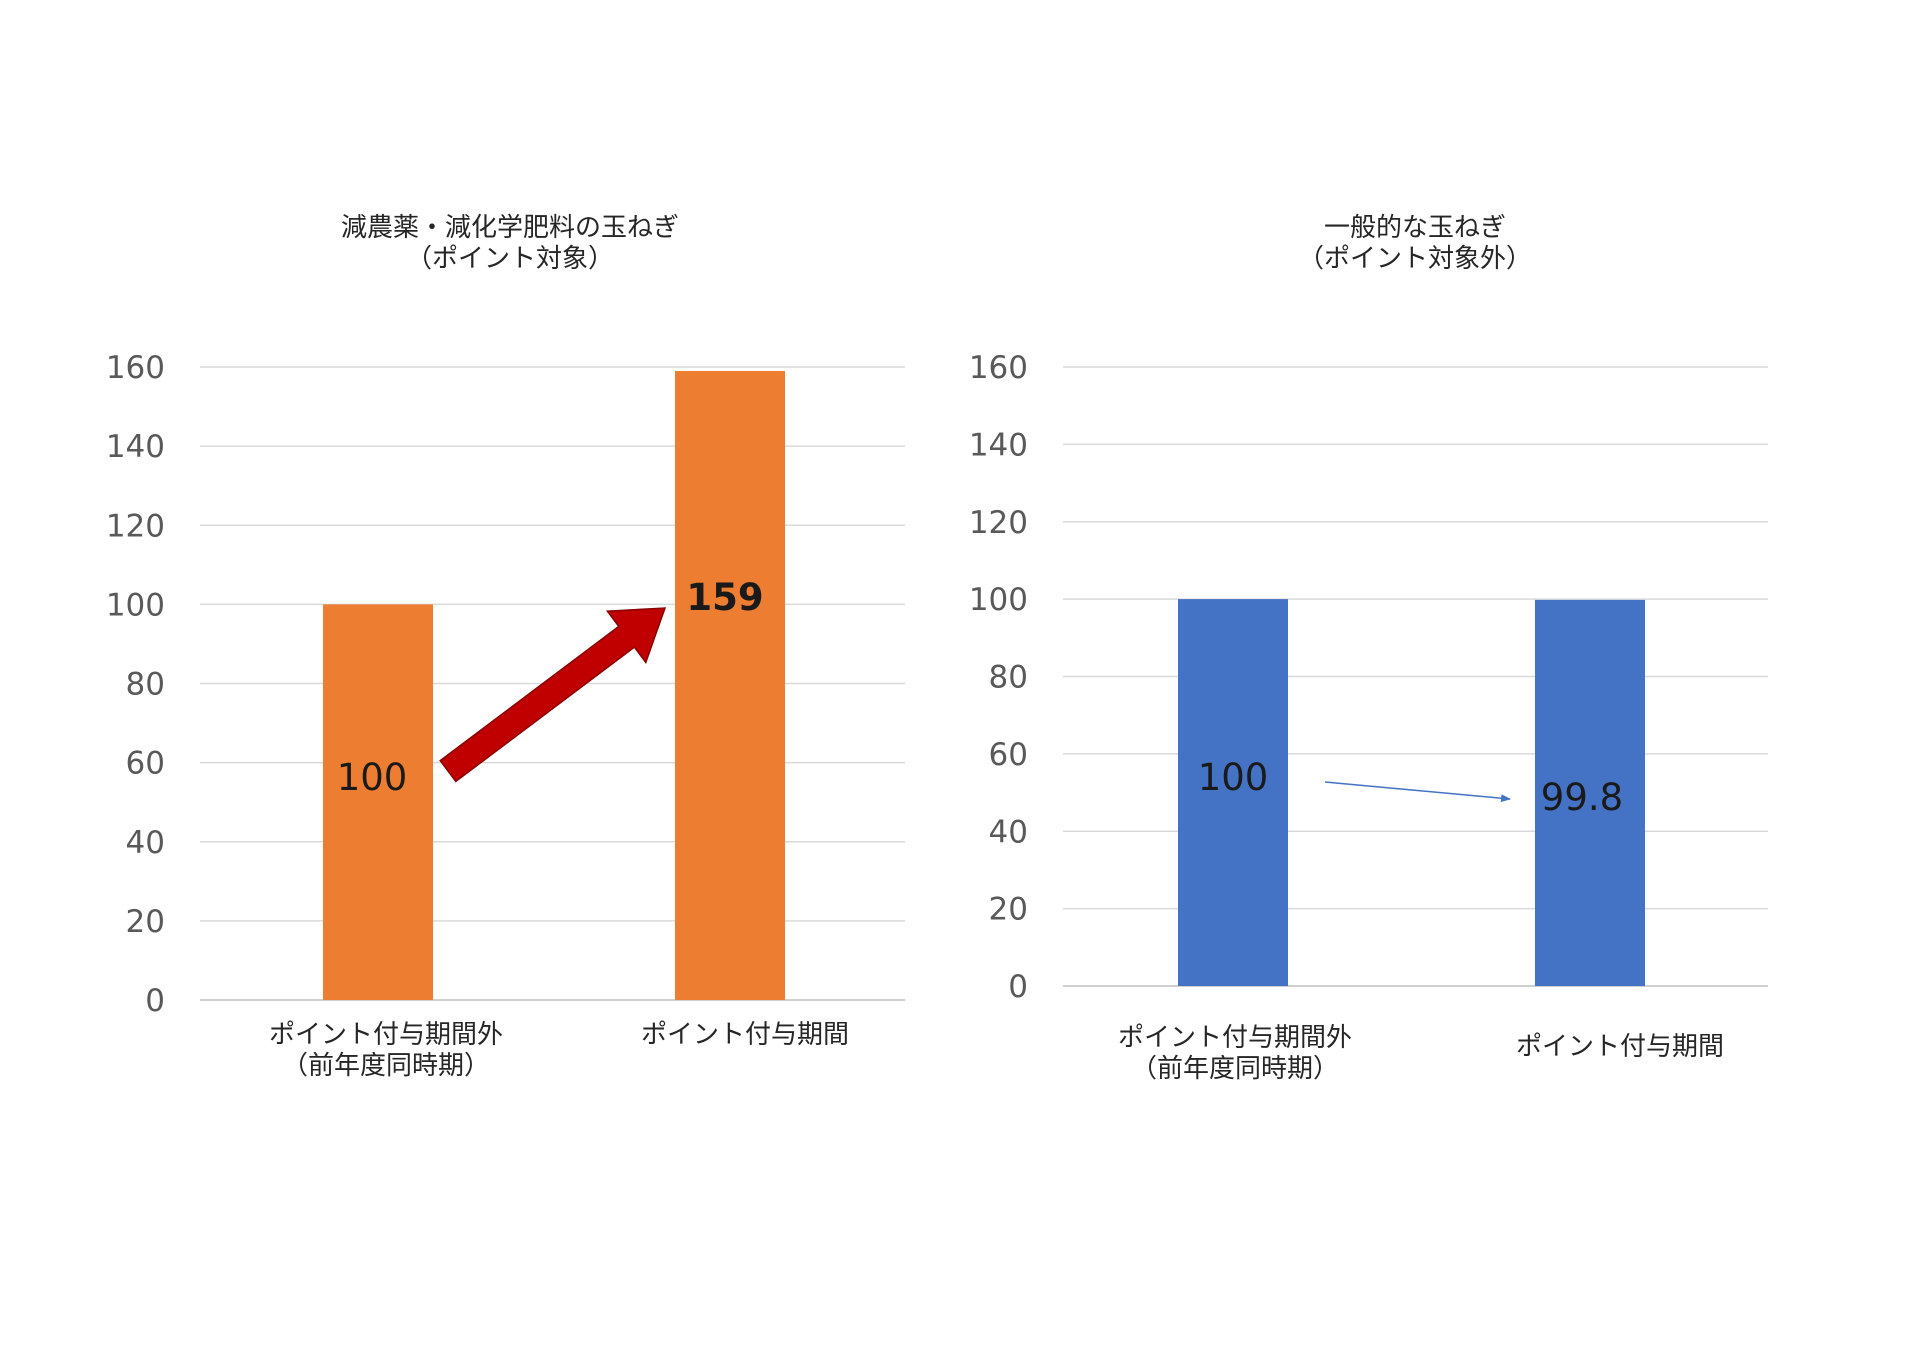  What do you see at coordinates (1415, 259) in the screenshot?
I see `chart-title-line: （ポイント対象外）` at bounding box center [1415, 259].